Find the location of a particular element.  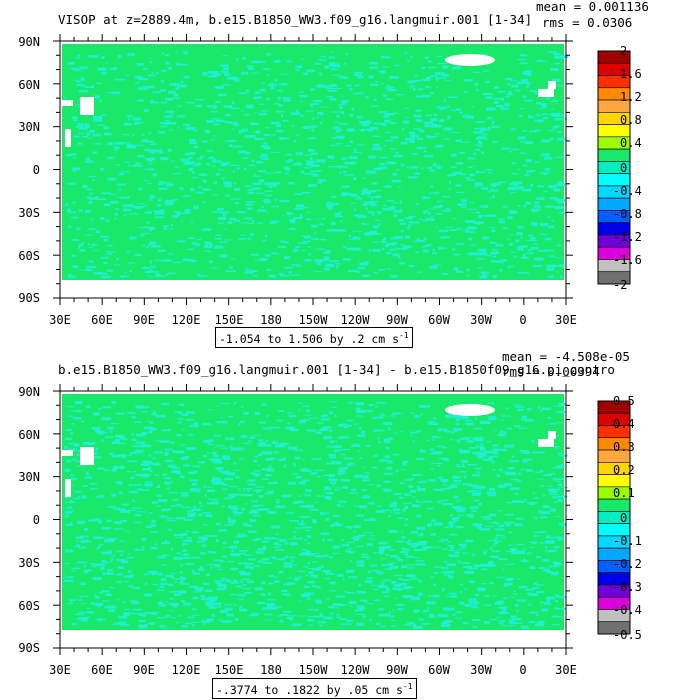

lat-label: 60S is located at coordinates (29, 256).